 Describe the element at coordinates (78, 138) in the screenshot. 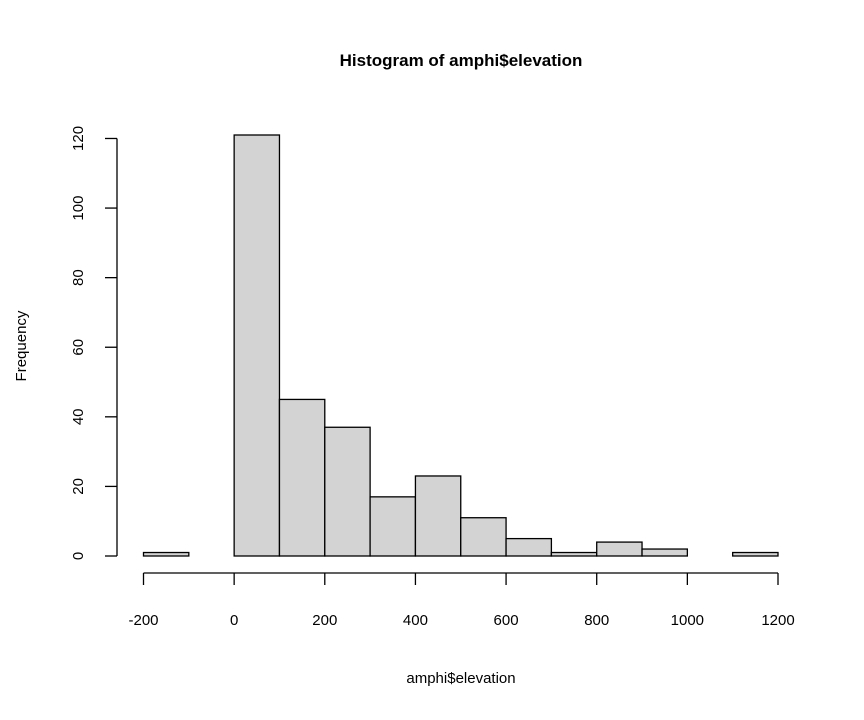

I see `y-tick-label: 120` at that location.